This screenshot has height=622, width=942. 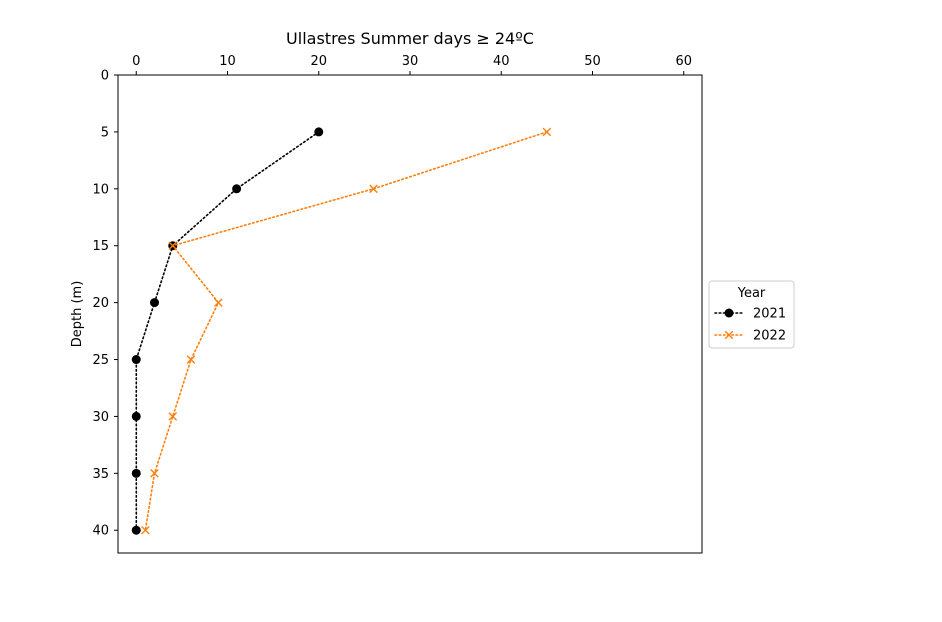 What do you see at coordinates (769, 314) in the screenshot?
I see `legend-label-2021: 2021` at bounding box center [769, 314].